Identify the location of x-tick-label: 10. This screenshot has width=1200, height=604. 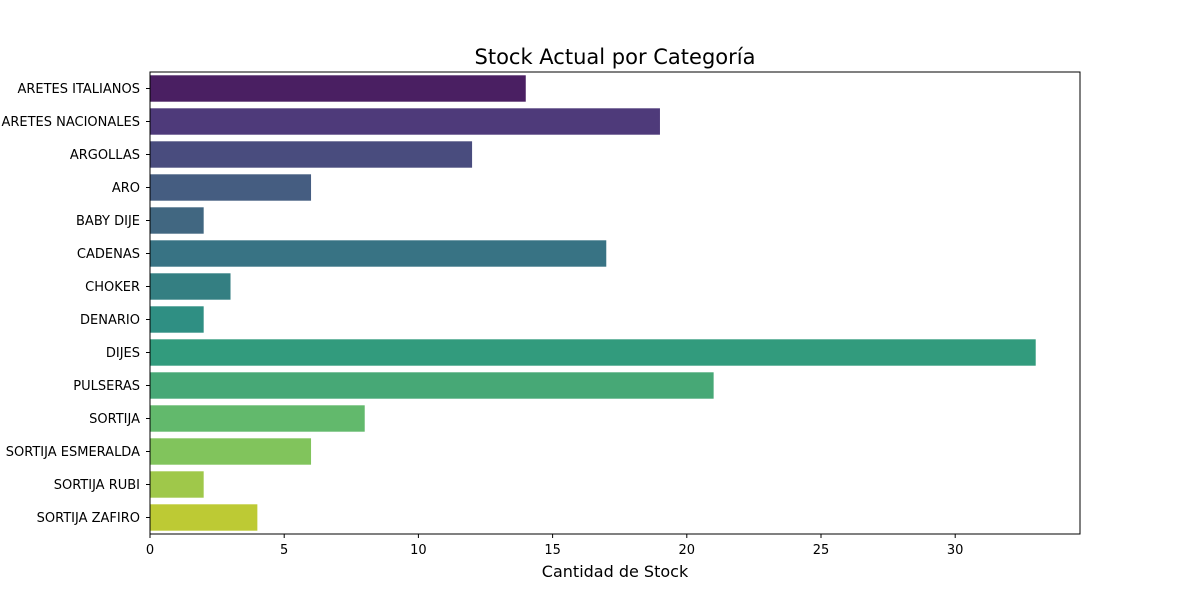
(418, 550).